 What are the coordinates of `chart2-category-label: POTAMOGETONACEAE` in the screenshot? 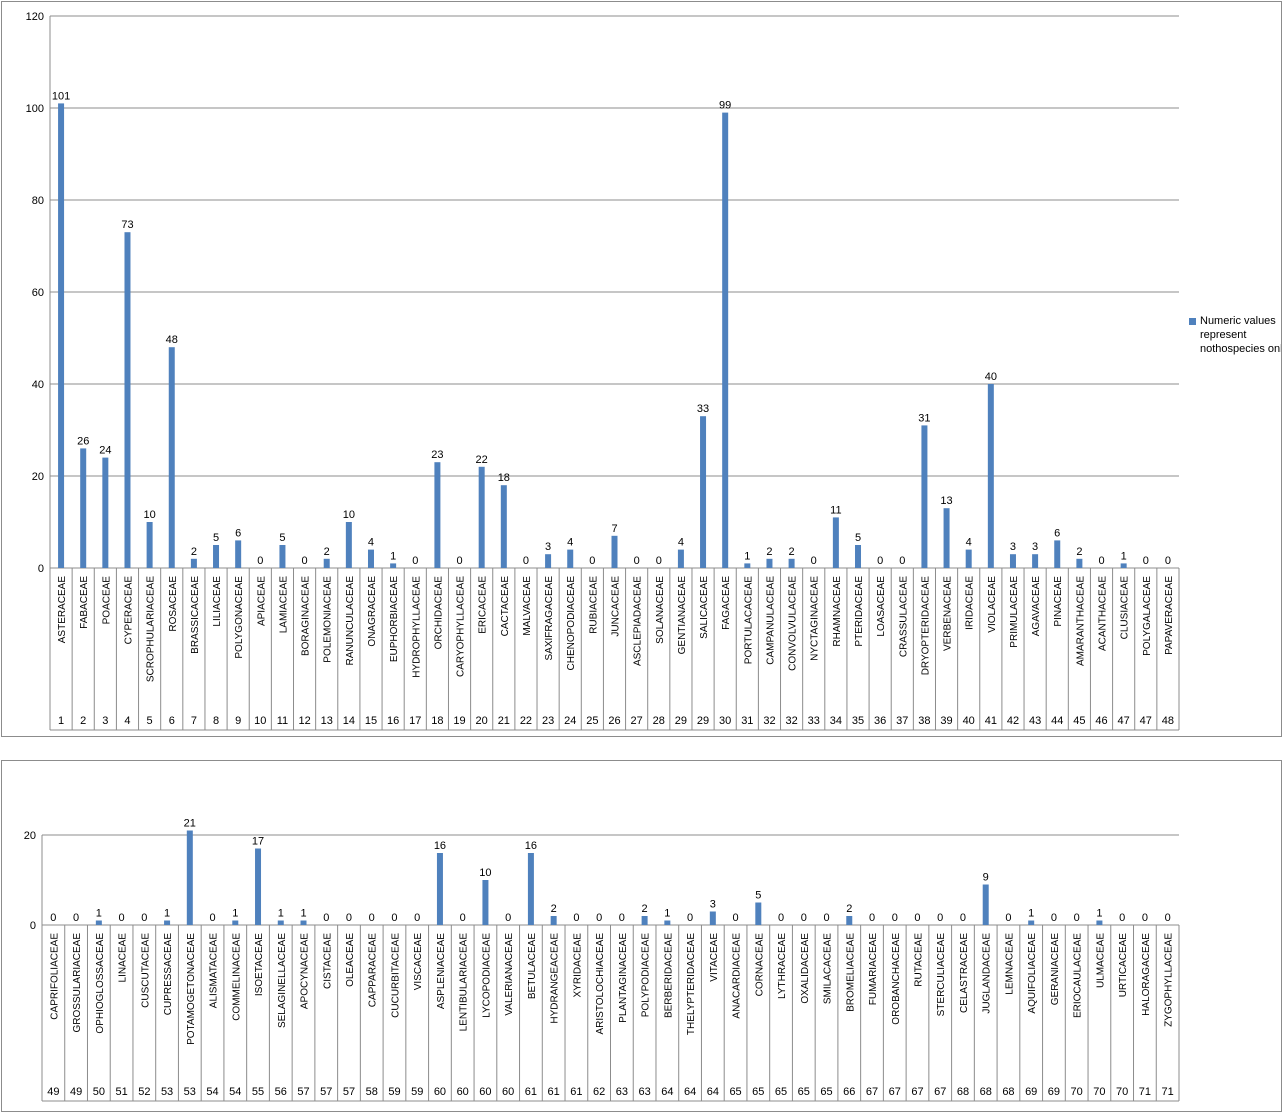 It's located at (191, 989).